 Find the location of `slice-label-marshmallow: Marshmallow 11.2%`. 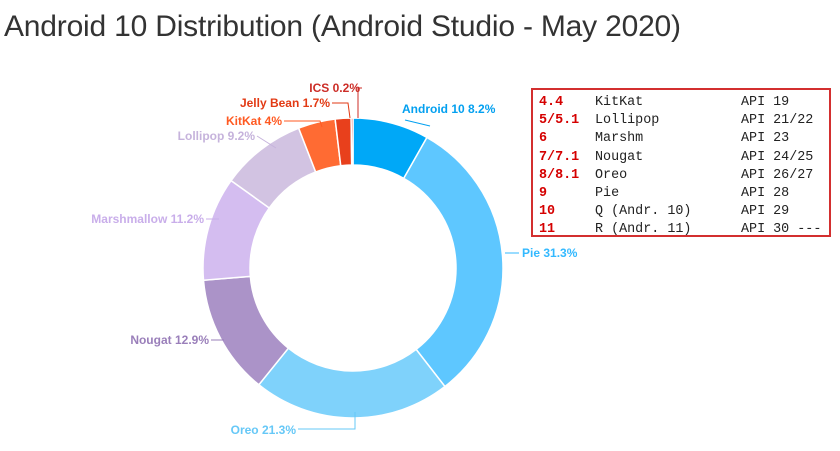

slice-label-marshmallow: Marshmallow 11.2% is located at coordinates (147, 219).